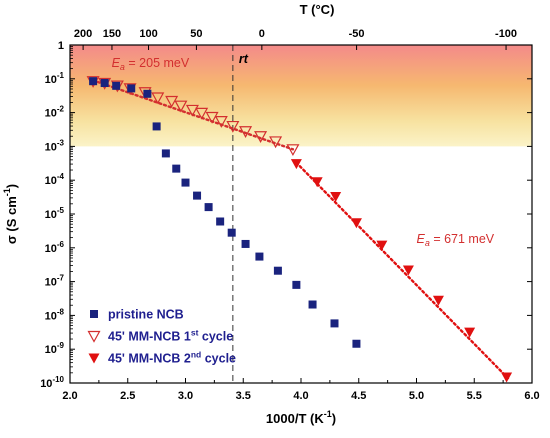 This screenshot has width=550, height=438. I want to click on x-tick-label: 4.5, so click(358, 396).